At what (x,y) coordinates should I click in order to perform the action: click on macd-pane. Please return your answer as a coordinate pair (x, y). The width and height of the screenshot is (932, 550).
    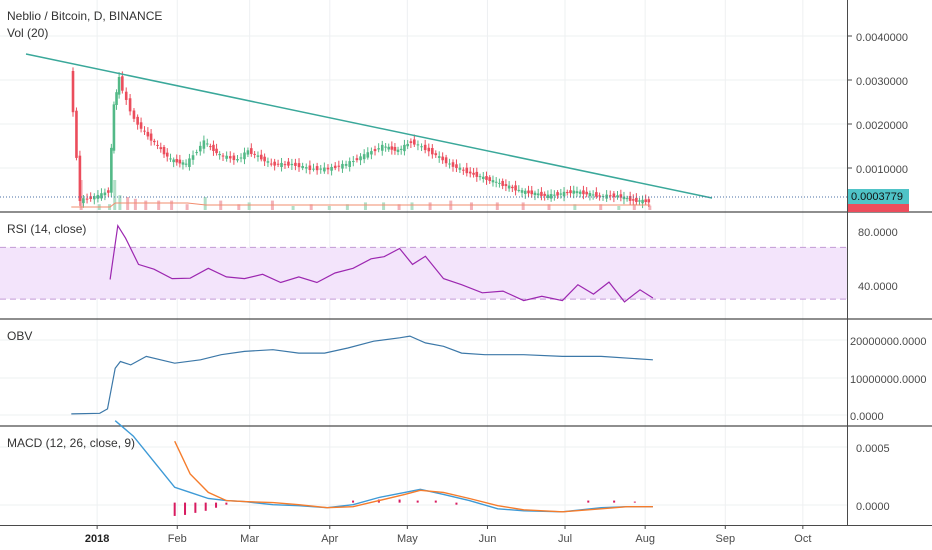
    Looking at the image, I should click on (383, 468).